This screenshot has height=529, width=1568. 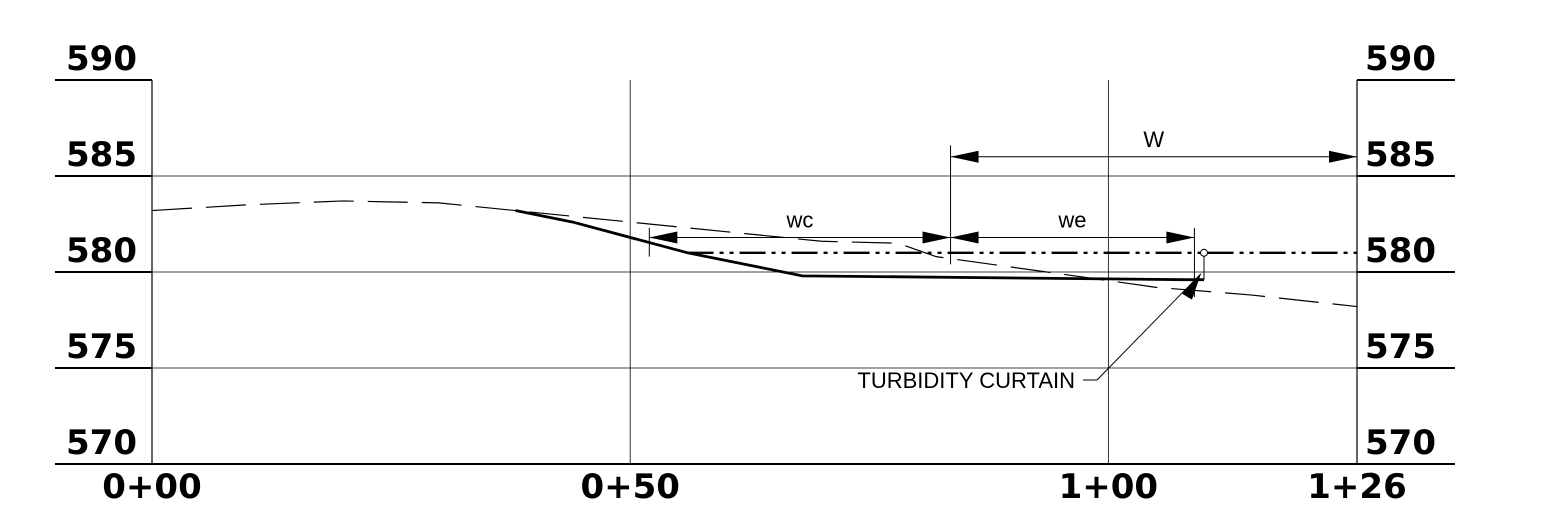 I want to click on x-tick-label: 1+26, so click(x=1356, y=487).